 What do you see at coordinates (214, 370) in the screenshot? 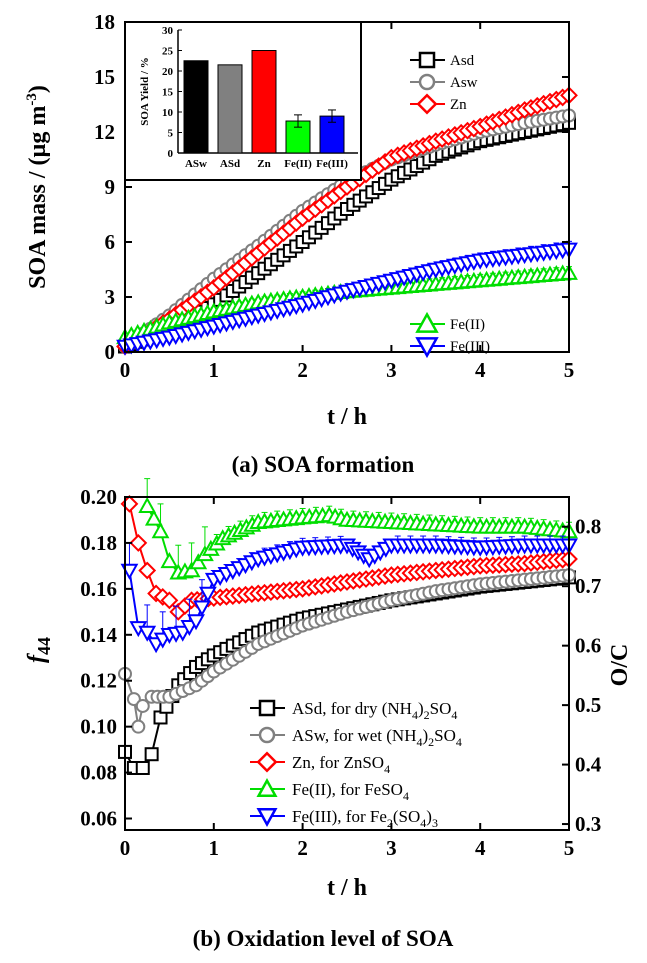
I see `panel-a-x-tick-label: 1` at bounding box center [214, 370].